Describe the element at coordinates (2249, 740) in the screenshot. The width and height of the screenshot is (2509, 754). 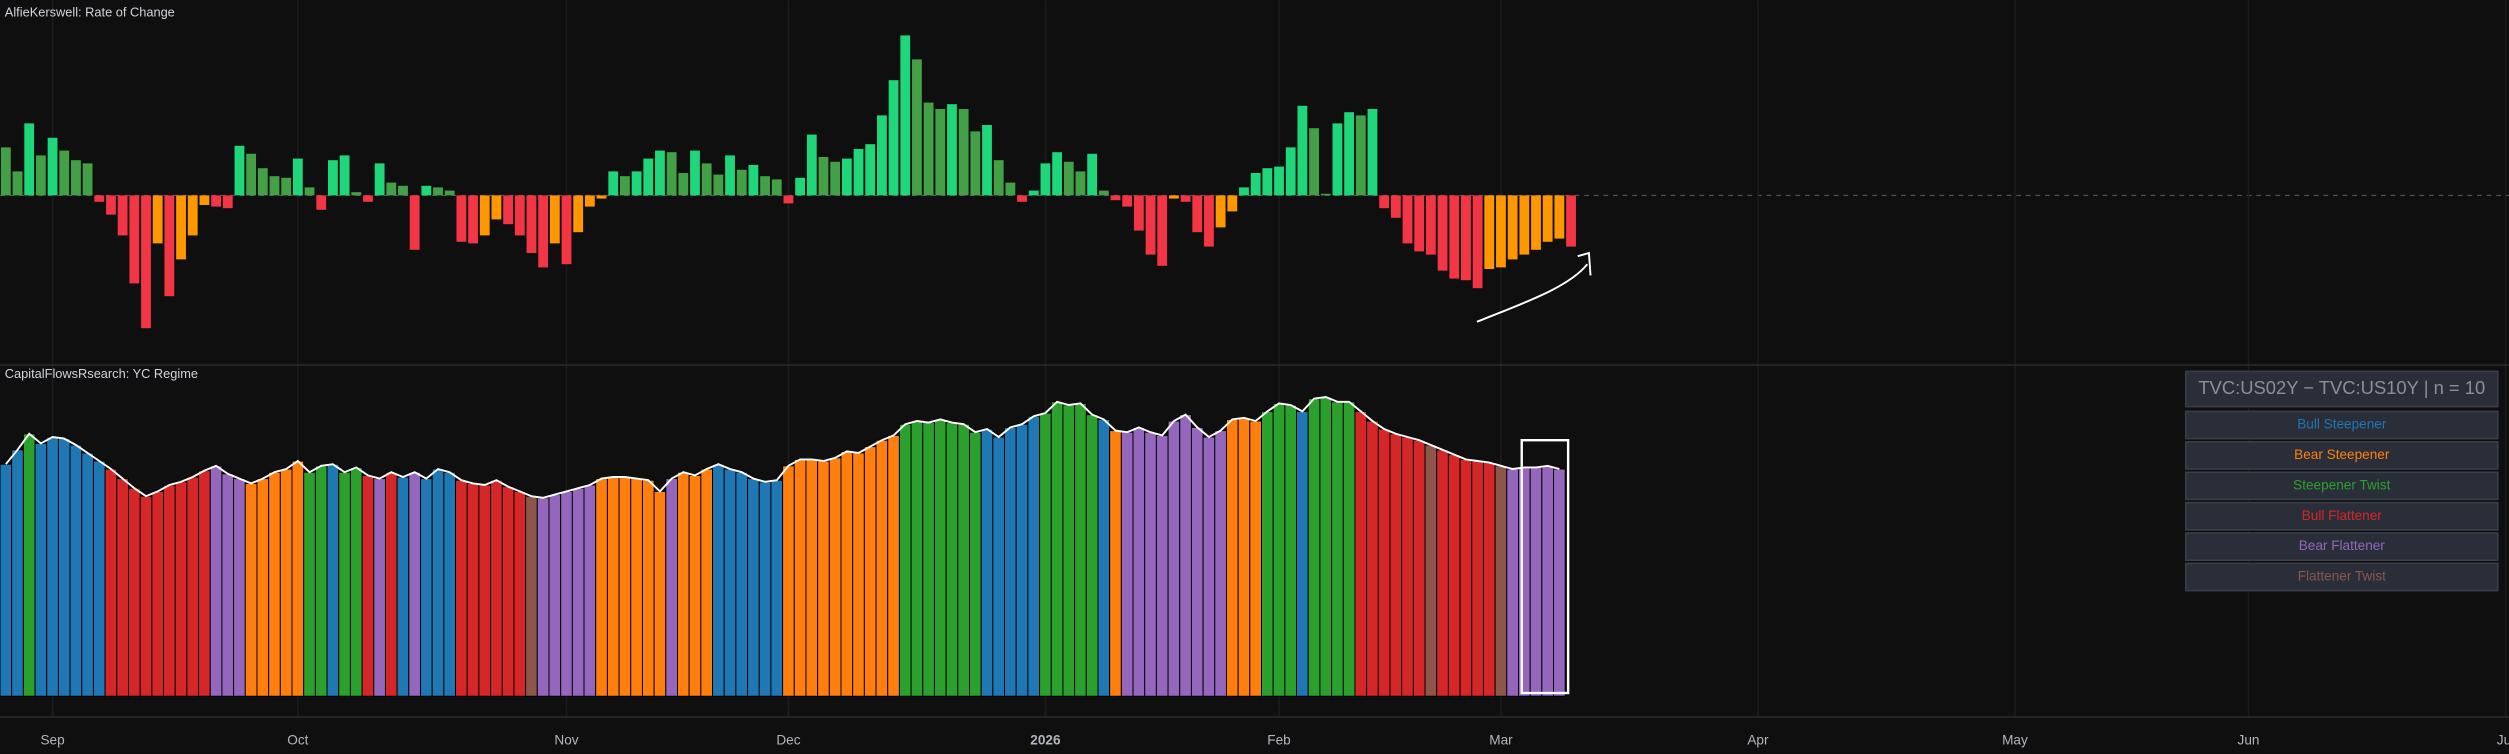
I see `x-tick-label: Jun` at that location.